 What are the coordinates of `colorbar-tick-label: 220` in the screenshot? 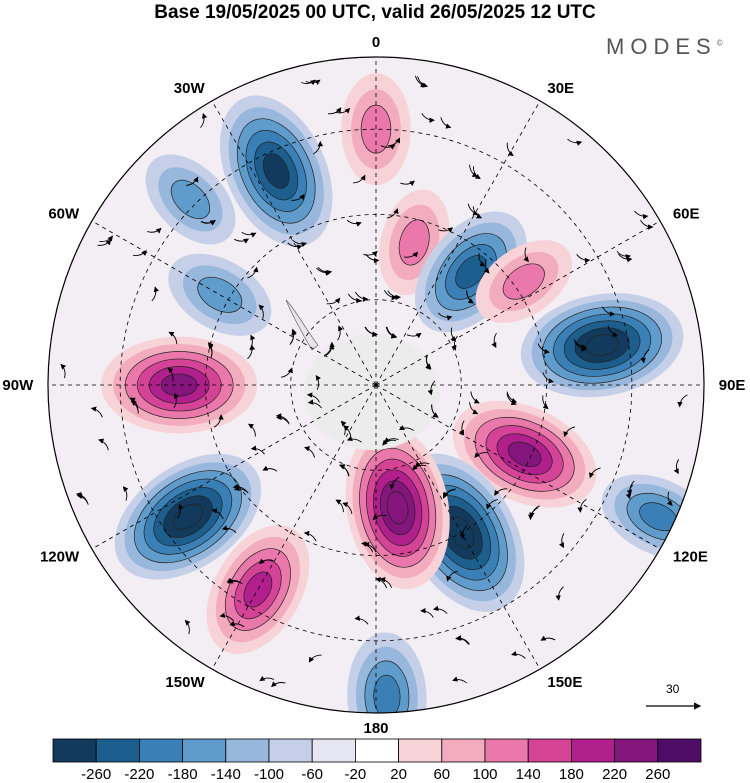 It's located at (614, 774).